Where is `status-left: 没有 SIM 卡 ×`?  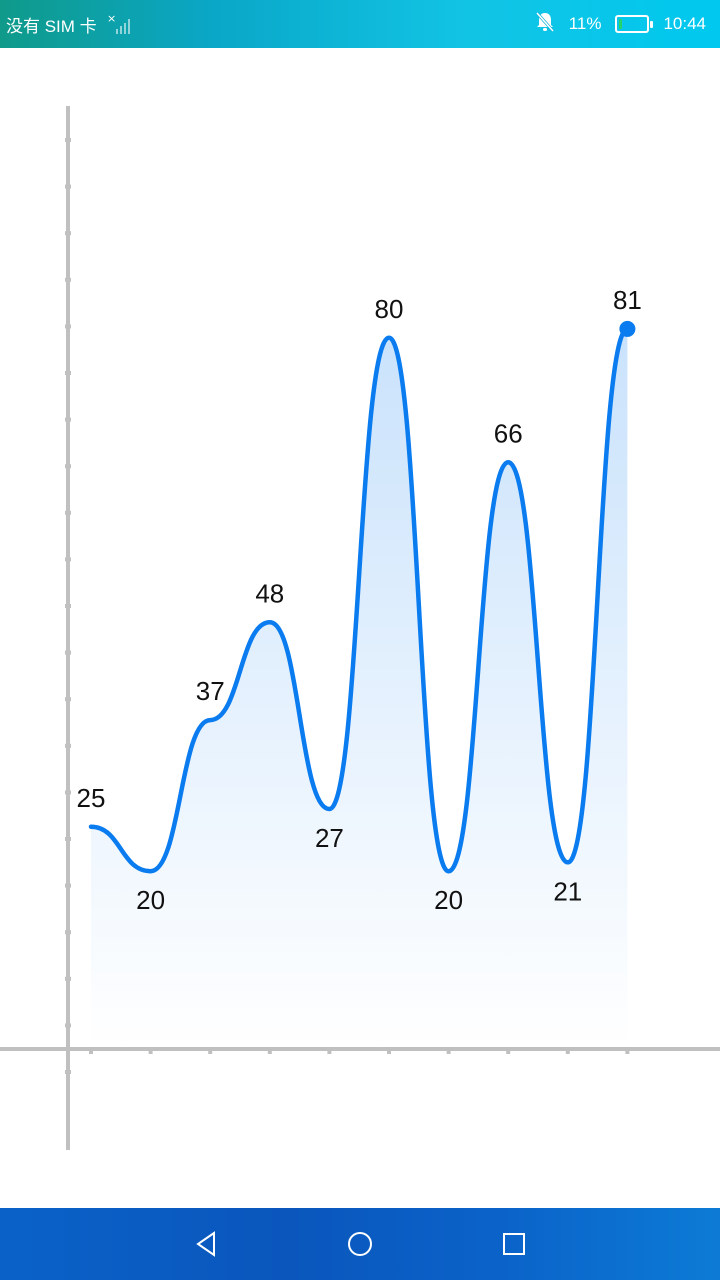
status-left: 没有 SIM 卡 × is located at coordinates (69, 24).